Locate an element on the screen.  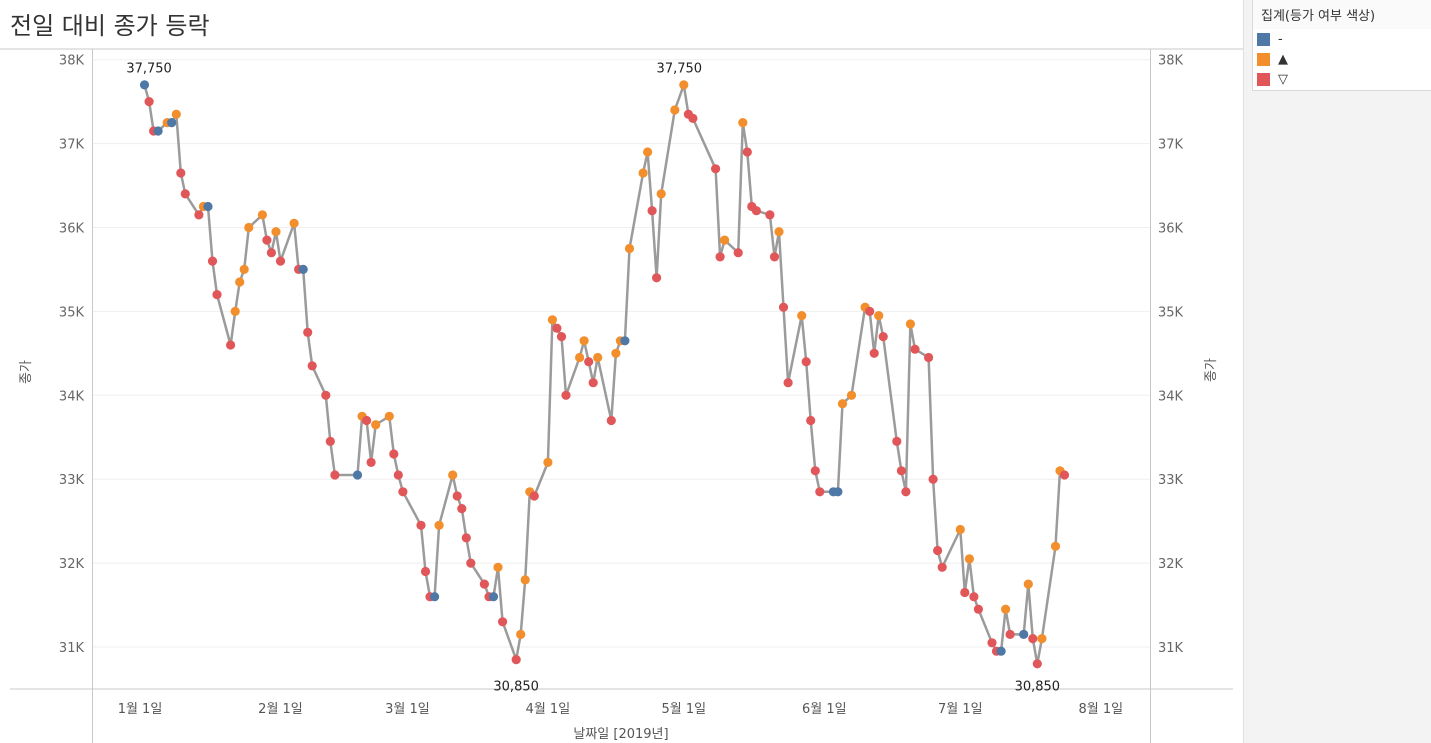
legend-item-up: ▲ is located at coordinates (1342, 59).